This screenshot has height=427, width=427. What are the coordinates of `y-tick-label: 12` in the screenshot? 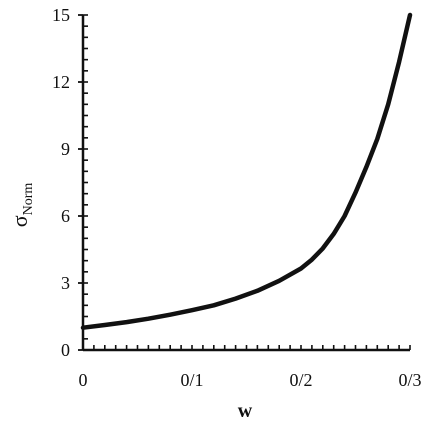 It's located at (61, 82).